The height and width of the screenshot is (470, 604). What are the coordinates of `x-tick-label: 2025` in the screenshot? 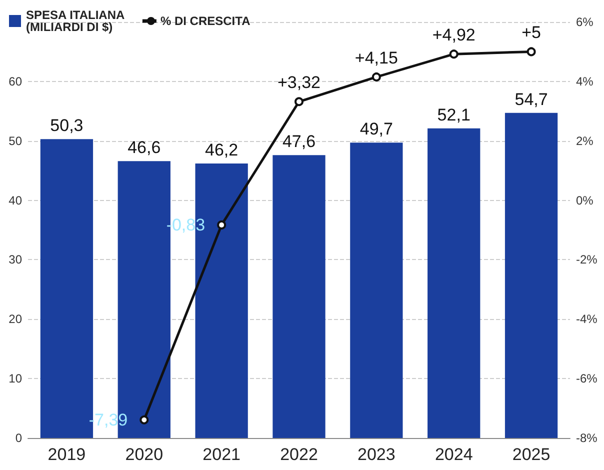 It's located at (531, 454).